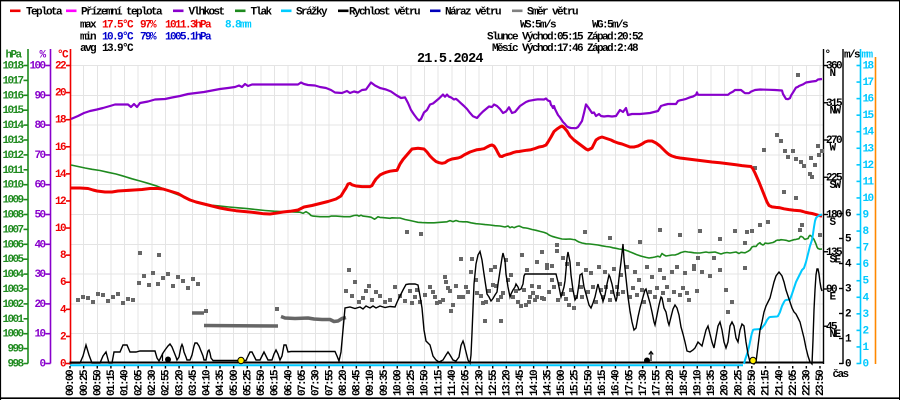  What do you see at coordinates (603, 382) in the screenshot?
I see `svg-text: 16:15` at bounding box center [603, 382].